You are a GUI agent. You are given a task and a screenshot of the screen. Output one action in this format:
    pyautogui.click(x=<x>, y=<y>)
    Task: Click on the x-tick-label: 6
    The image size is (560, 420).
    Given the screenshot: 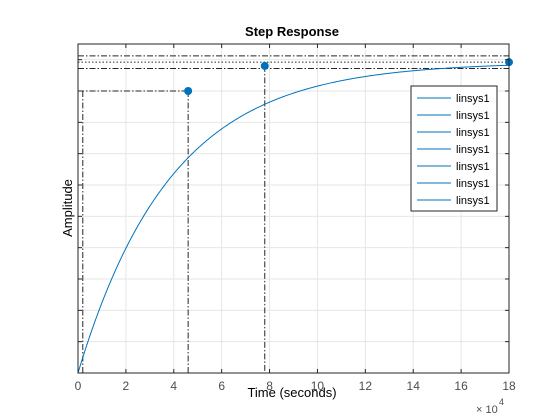 What is the action you would take?
    pyautogui.click(x=221, y=386)
    